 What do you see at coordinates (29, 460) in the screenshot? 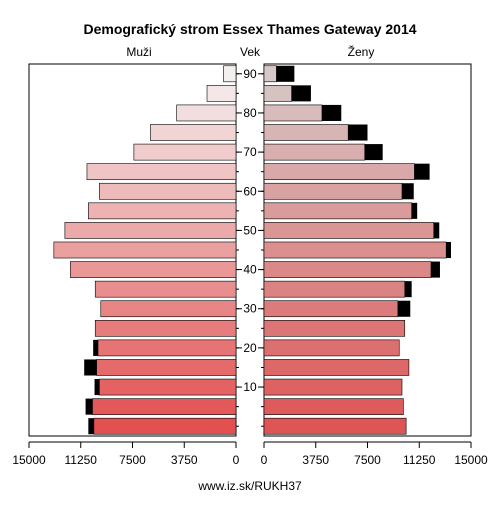
I see `x-tick-label-left: 15000` at bounding box center [29, 460].